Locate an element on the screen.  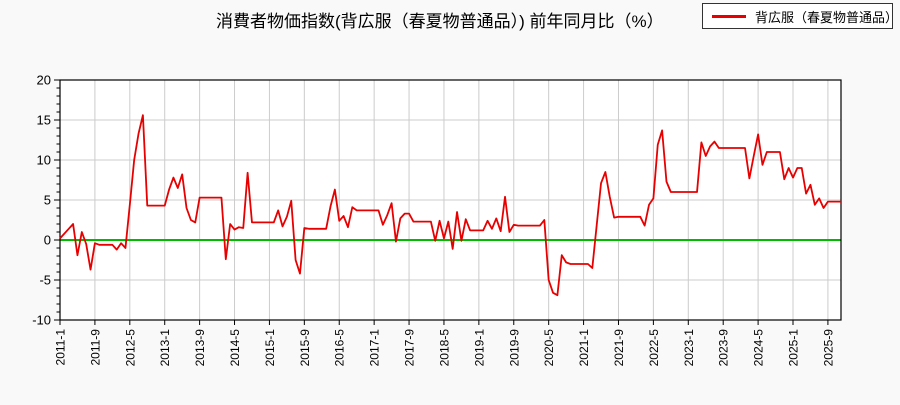
svg-text: 2012-5 is located at coordinates (130, 348).